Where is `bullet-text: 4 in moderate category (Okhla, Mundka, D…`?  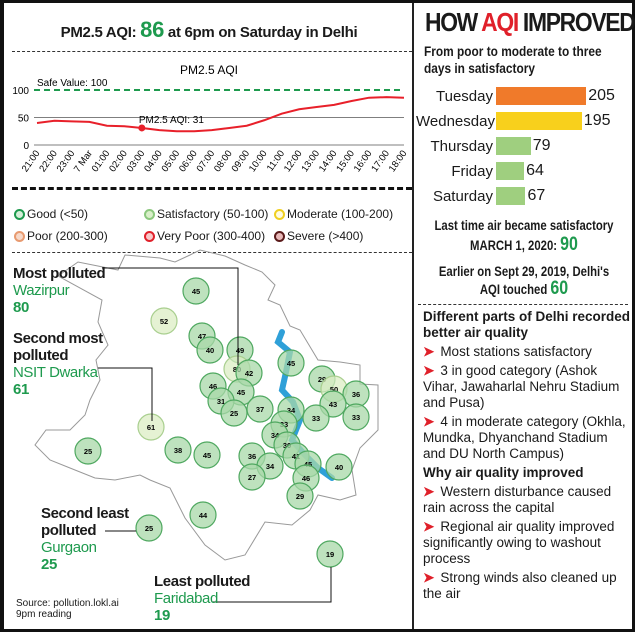
bullet-text: 4 in moderate category (Okhla, Mundka, D… is located at coordinates (524, 437).